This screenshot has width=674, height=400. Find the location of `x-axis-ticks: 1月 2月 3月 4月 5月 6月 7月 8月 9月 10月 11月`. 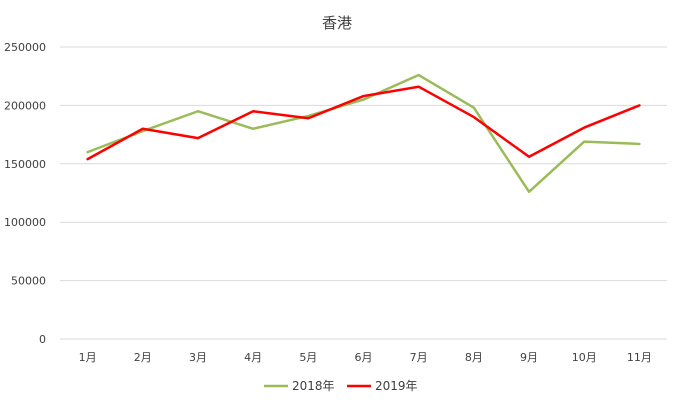

x-axis-ticks: 1月 2月 3月 4月 5月 6月 7月 8月 9月 10月 11月 is located at coordinates (365, 357).